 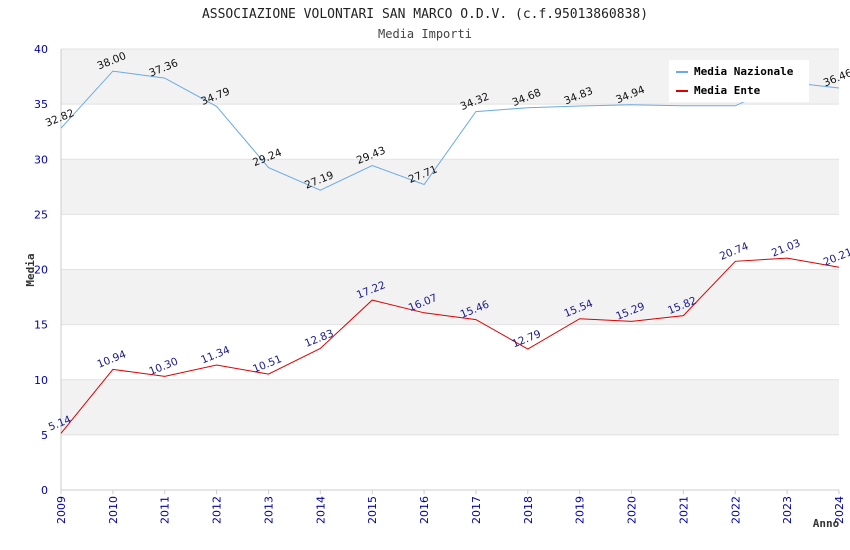 I want to click on x-tick-label: 2012, so click(x=217, y=510).